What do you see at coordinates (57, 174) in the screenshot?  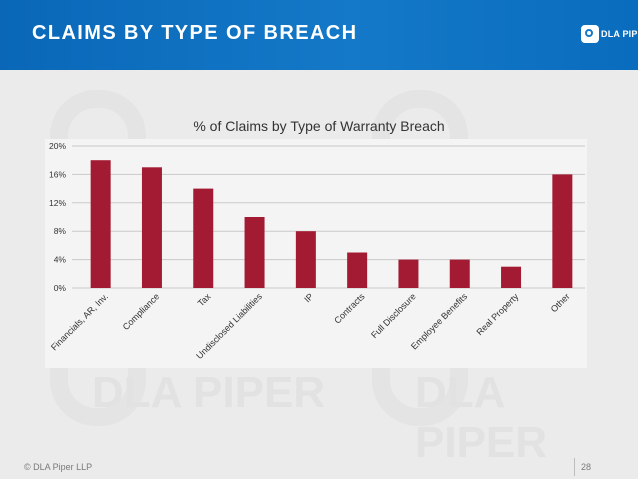 I see `y-tick-label: 16%` at bounding box center [57, 174].